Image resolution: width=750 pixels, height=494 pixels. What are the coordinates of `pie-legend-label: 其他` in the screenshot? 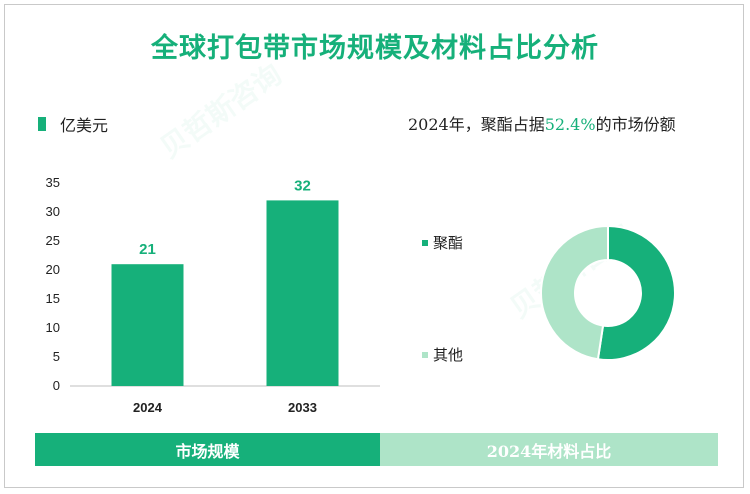 It's located at (448, 355).